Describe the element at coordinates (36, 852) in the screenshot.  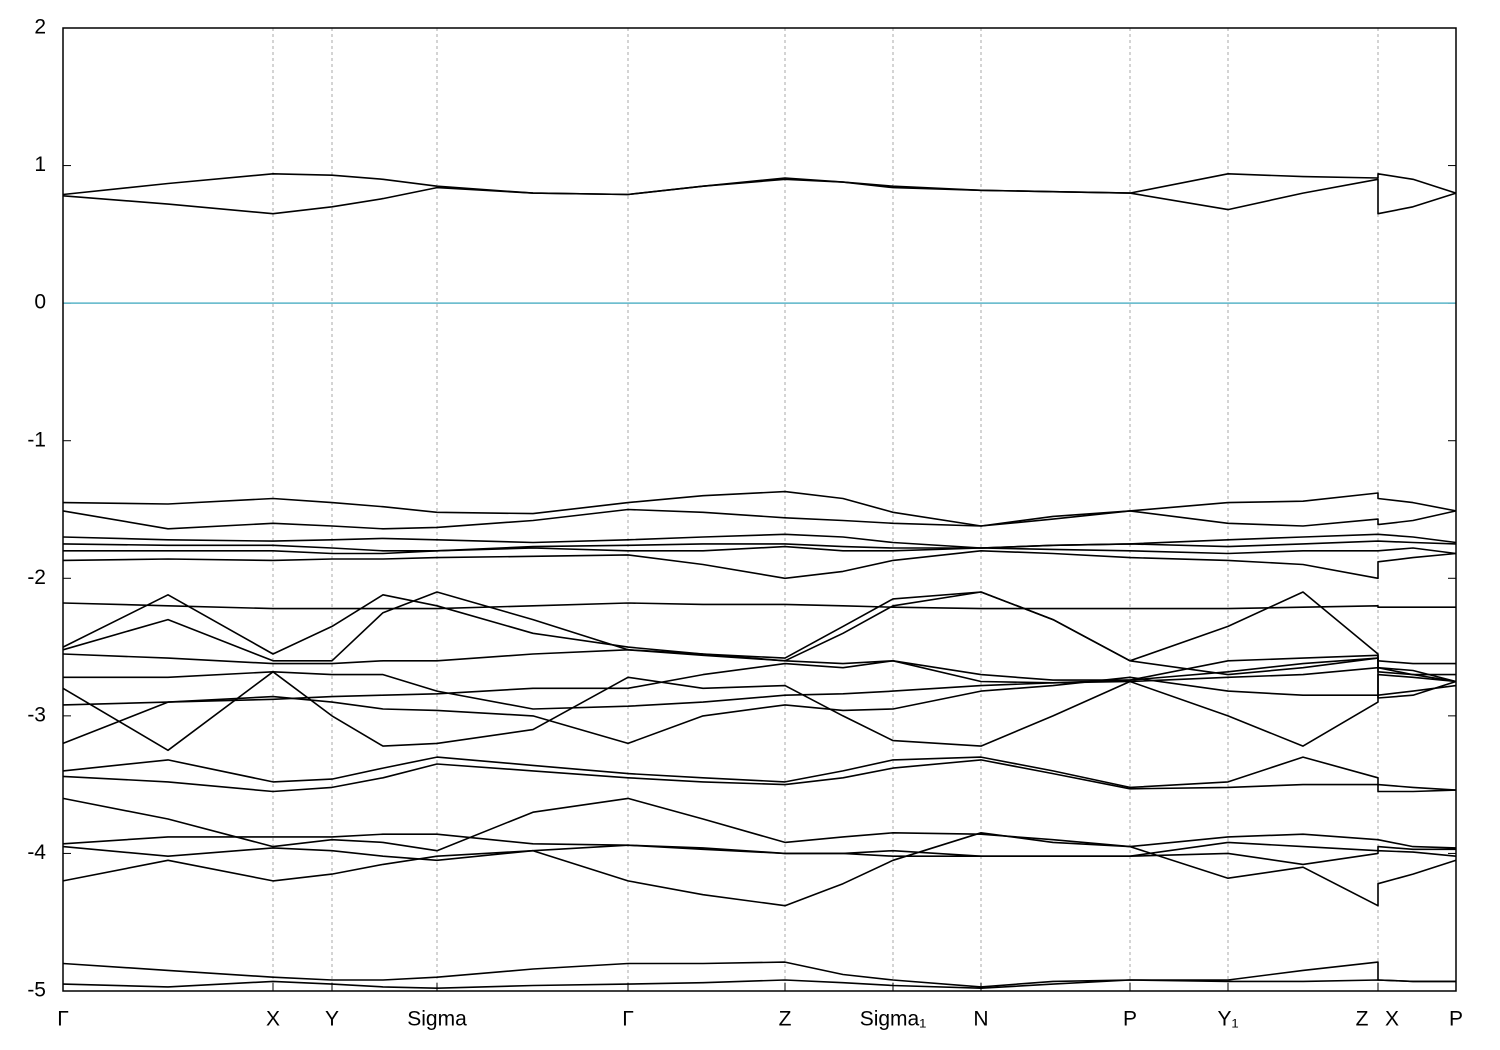
I see `y-tick-label: -4` at that location.